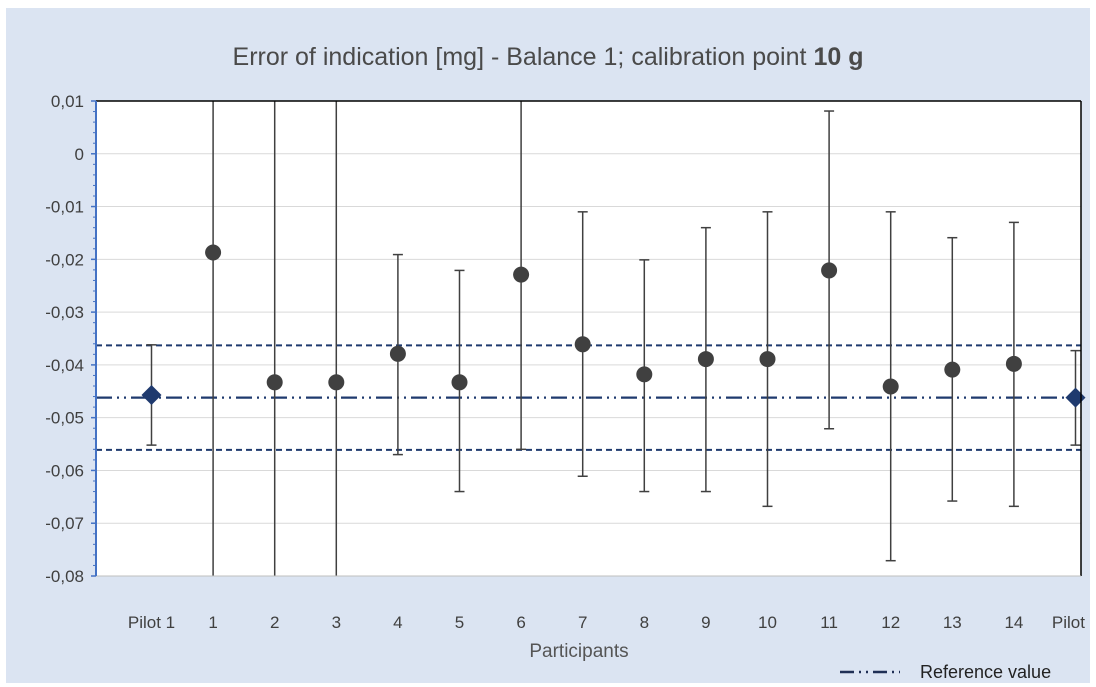 The width and height of the screenshot is (1096, 687). I want to click on x-tick-label: 11, so click(829, 622).